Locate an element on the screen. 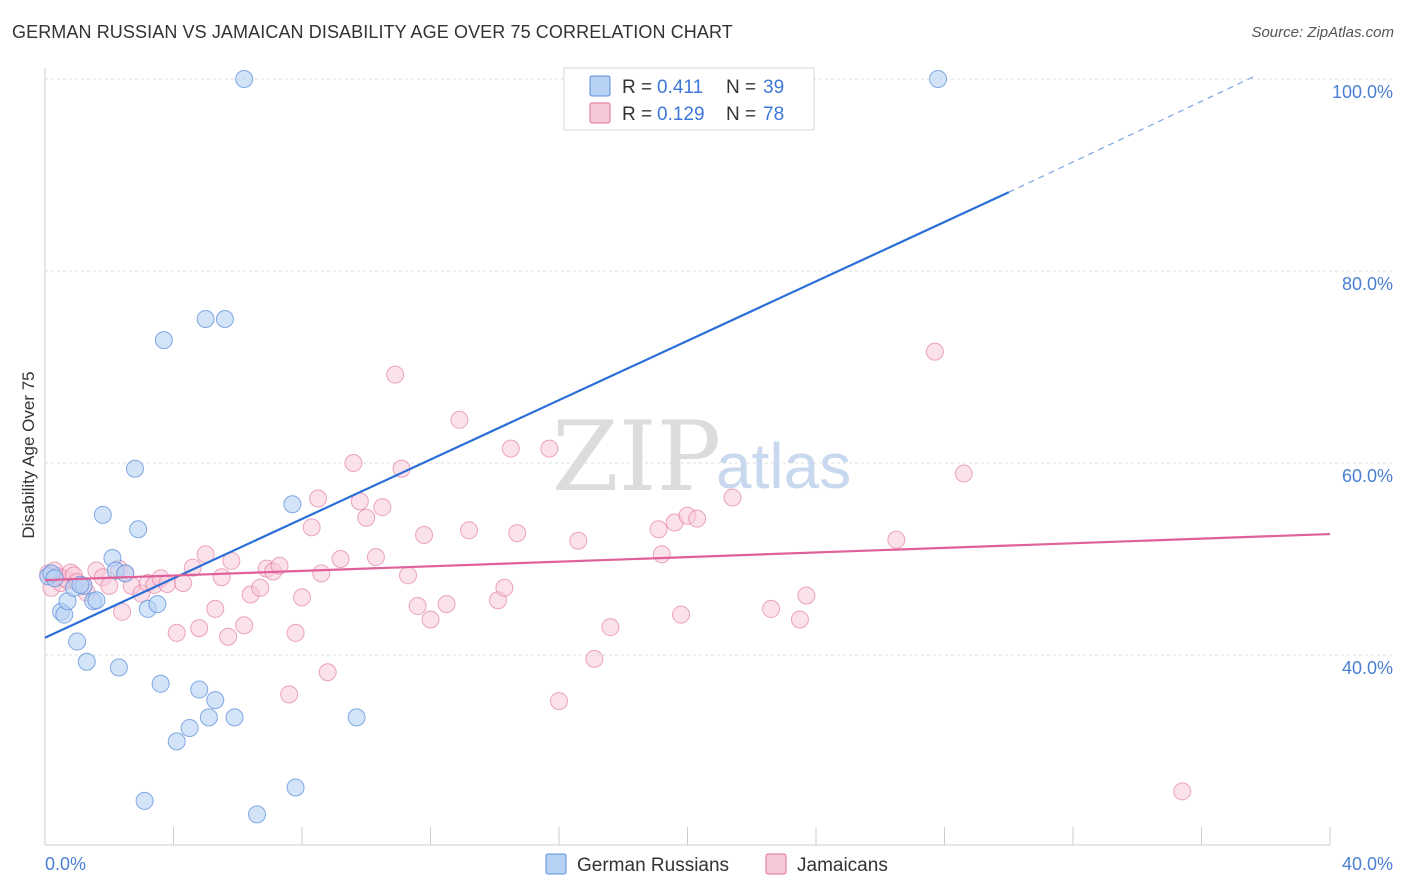 The width and height of the screenshot is (1406, 892). legend-bottom: German Russians Jamaicans is located at coordinates (716, 864).